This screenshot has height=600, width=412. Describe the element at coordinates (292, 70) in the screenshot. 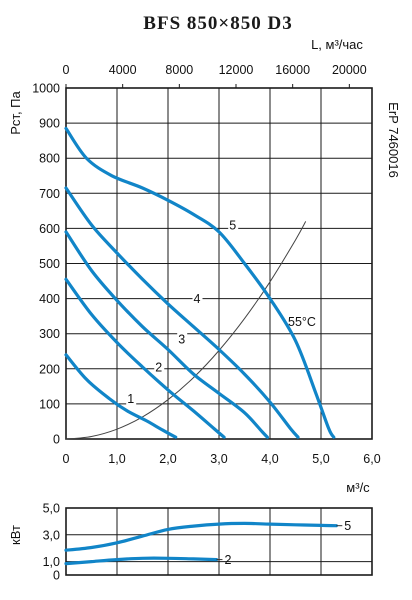

I see `top-axis-tick-label: 16000` at that location.